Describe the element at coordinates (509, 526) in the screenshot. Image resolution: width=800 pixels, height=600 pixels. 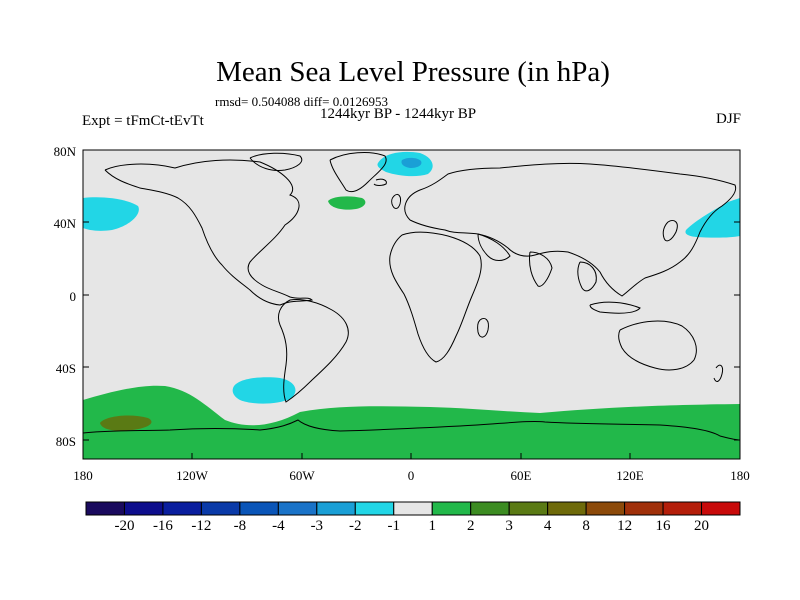
I see `colorbar-label: 3` at that location.